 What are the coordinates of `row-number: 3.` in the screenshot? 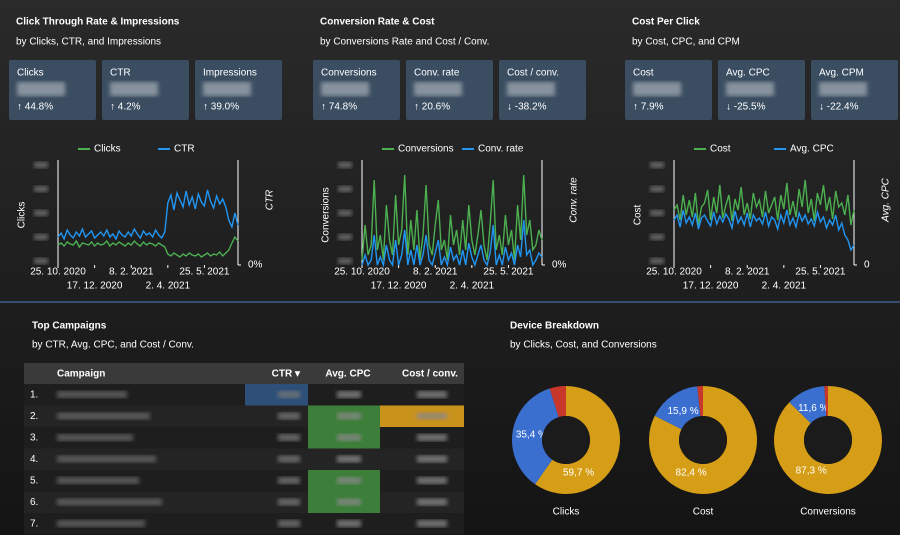 It's located at (34, 438).